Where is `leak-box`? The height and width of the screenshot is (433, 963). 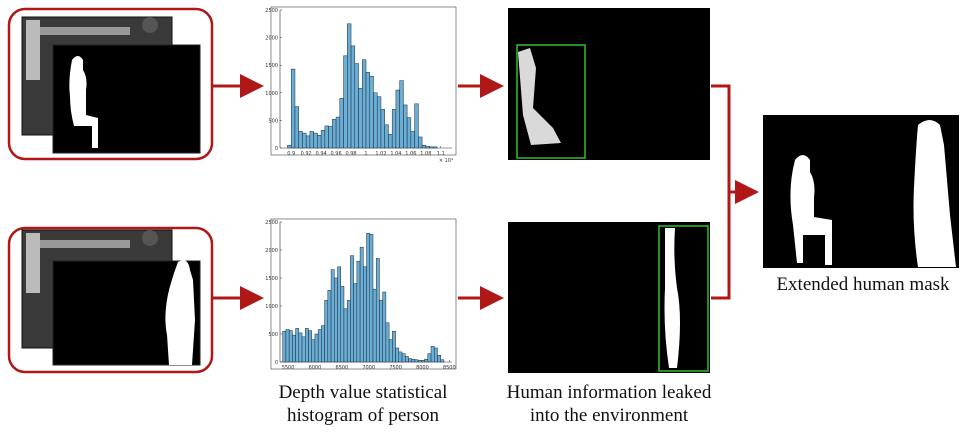
leak-box is located at coordinates (551, 101).